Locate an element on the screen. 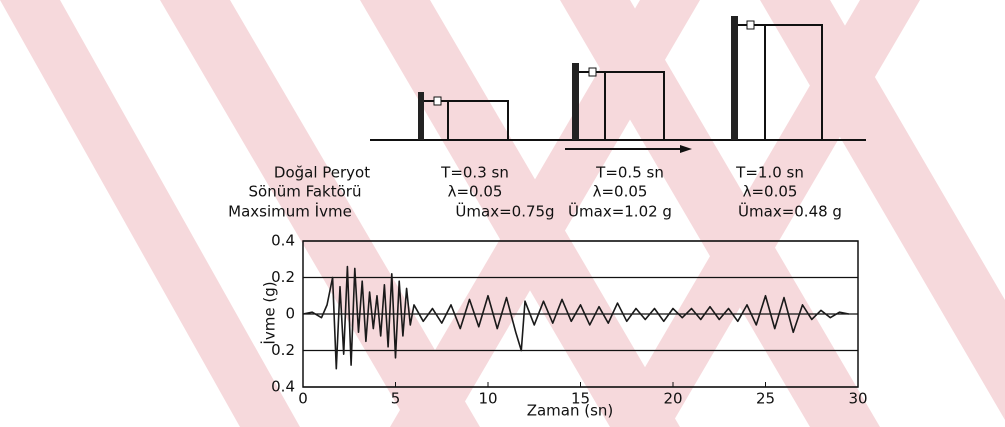 The width and height of the screenshot is (1005, 427). x-tick-label: 30 is located at coordinates (857, 399).